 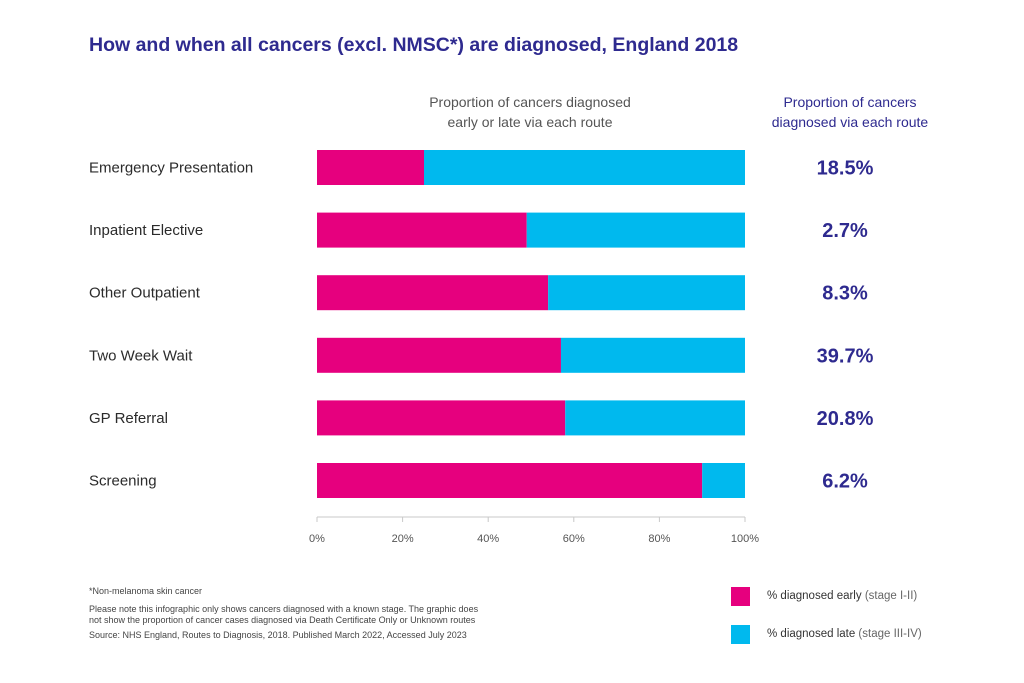 What do you see at coordinates (745, 539) in the screenshot?
I see `x-tick-label-5: 100%` at bounding box center [745, 539].